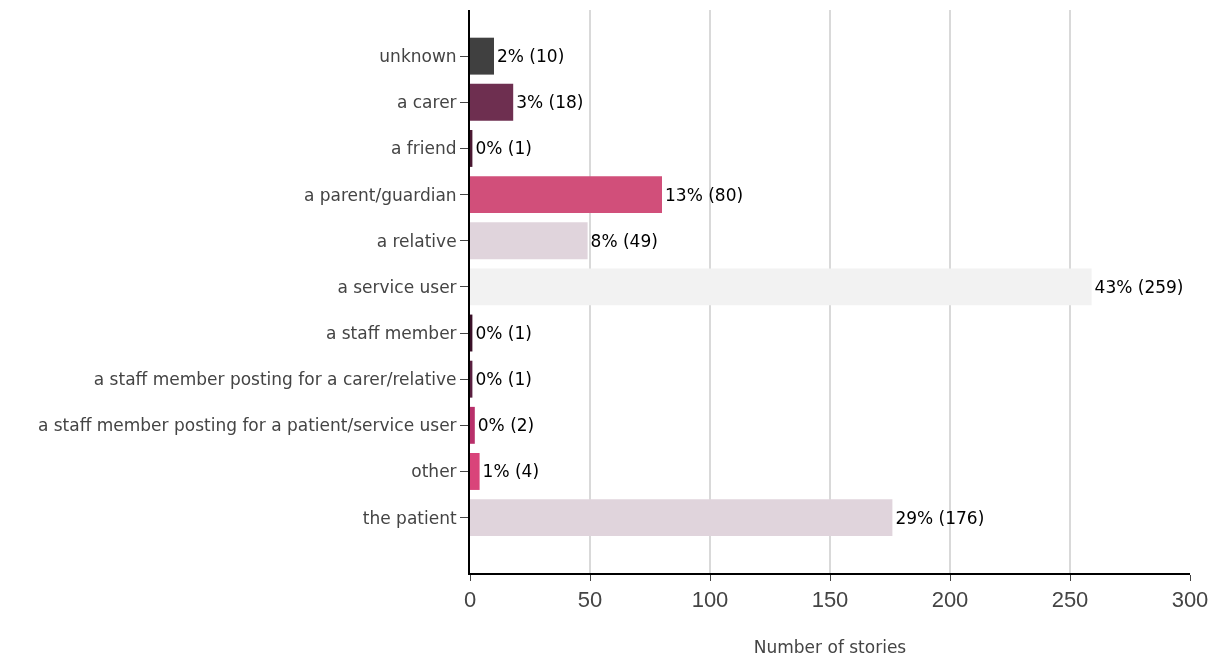 This screenshot has height=663, width=1220. Describe the element at coordinates (550, 102) in the screenshot. I see `data-label: 3% (18)` at that location.